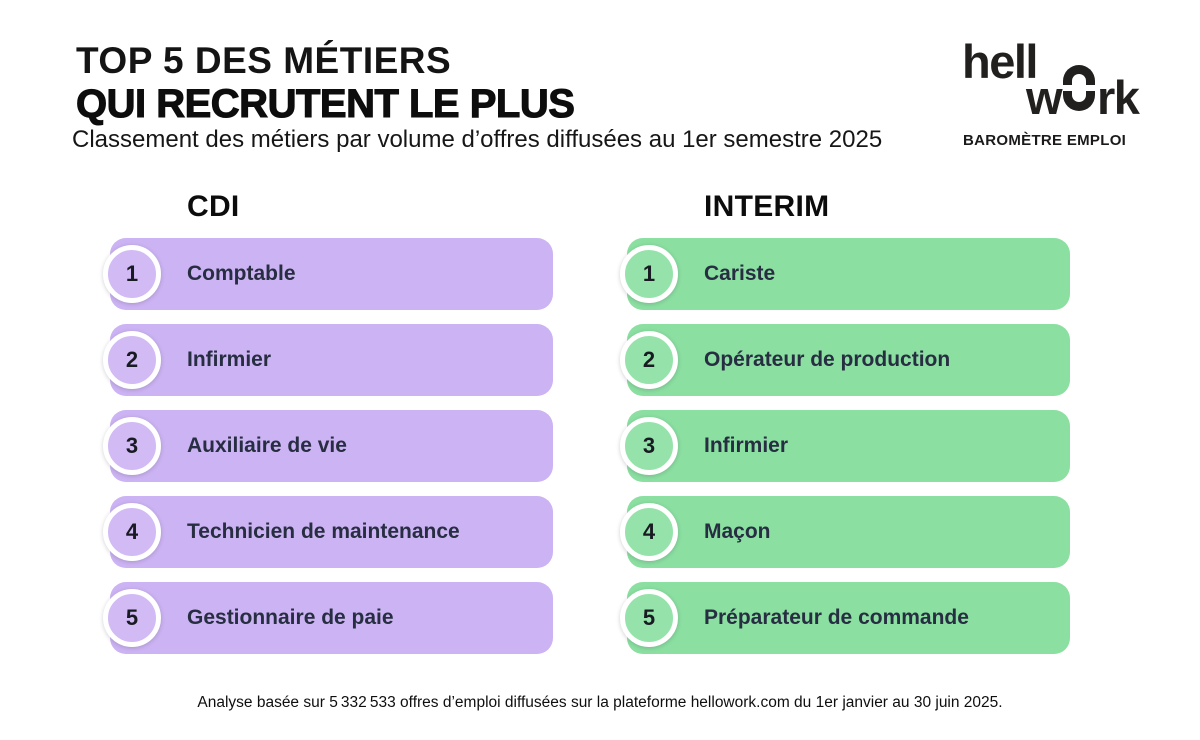  Describe the element at coordinates (1118, 97) in the screenshot. I see `logo-text-rk: rk` at that location.